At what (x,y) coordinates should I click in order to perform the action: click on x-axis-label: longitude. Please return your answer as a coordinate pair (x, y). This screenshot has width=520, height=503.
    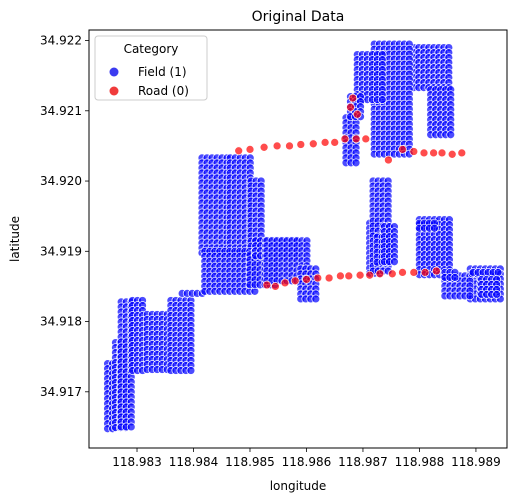
    Looking at the image, I should click on (298, 486).